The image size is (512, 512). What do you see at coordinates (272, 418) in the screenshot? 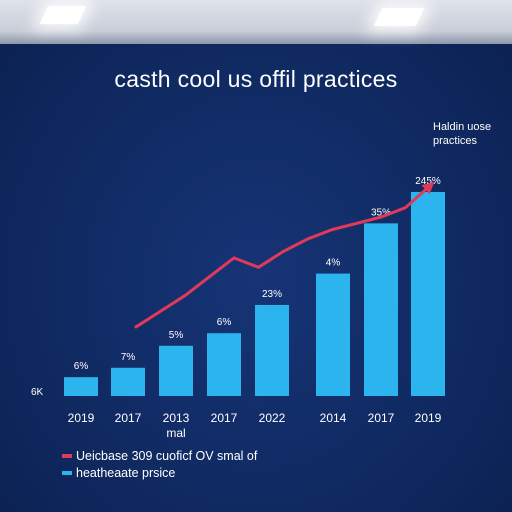
I see `x-tick-label: 2022` at bounding box center [272, 418].